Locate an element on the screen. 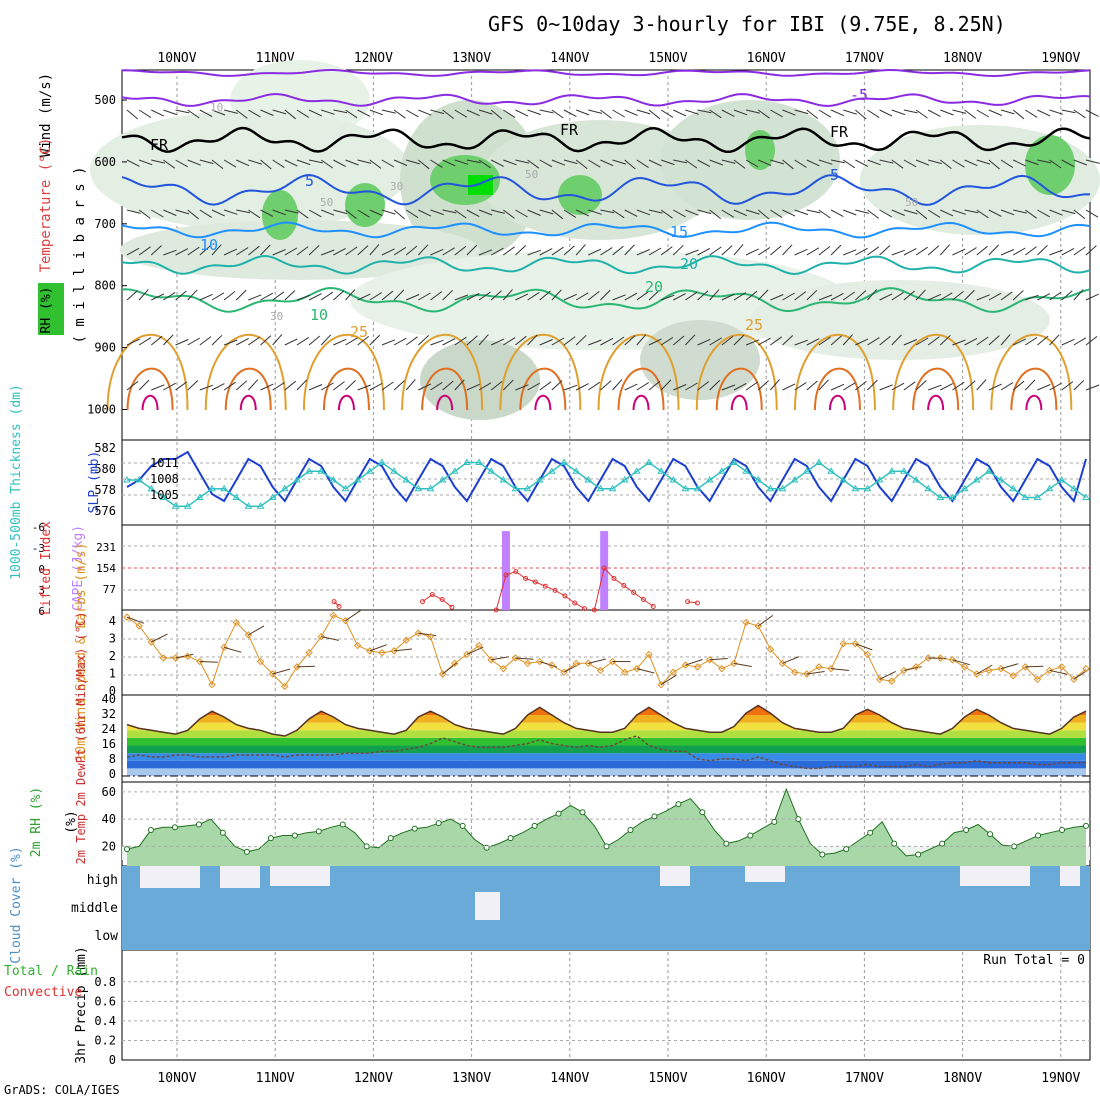  rh-shade-area is located at coordinates (900, 320).